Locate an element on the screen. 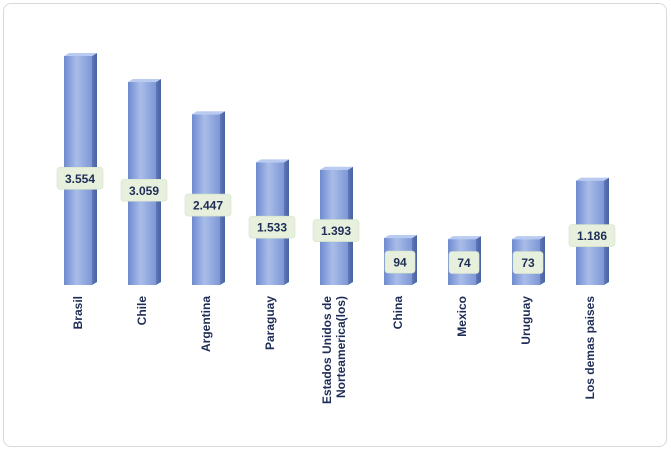 This screenshot has width=671, height=450. data-label-text: 3.554 is located at coordinates (80, 179).